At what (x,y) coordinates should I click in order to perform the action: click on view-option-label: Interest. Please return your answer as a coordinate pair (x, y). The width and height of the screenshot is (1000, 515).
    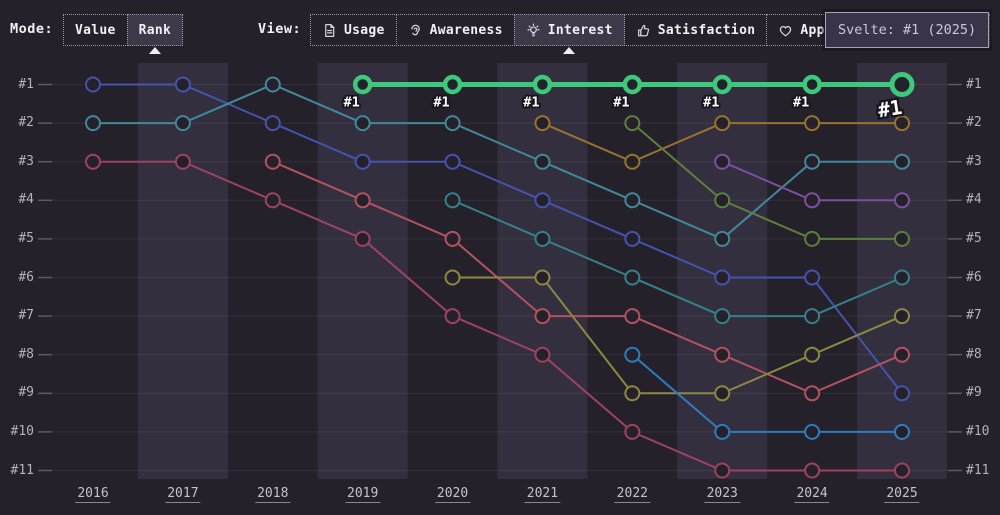
    Looking at the image, I should click on (580, 30).